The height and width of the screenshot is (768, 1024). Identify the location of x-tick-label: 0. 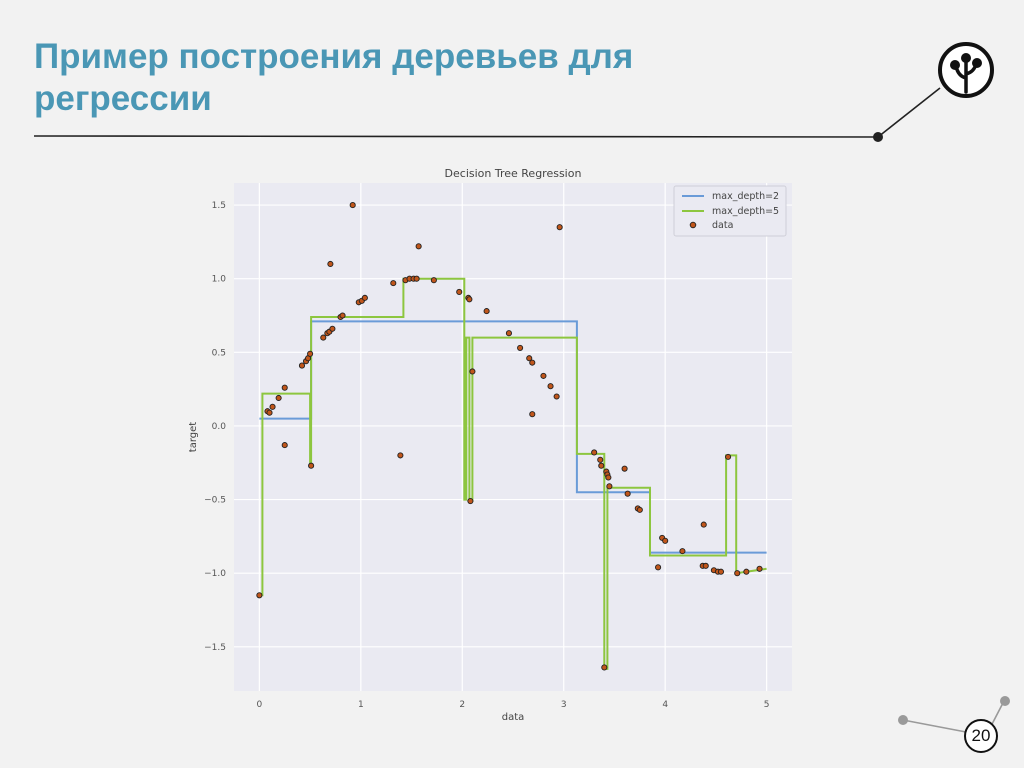
(259, 705).